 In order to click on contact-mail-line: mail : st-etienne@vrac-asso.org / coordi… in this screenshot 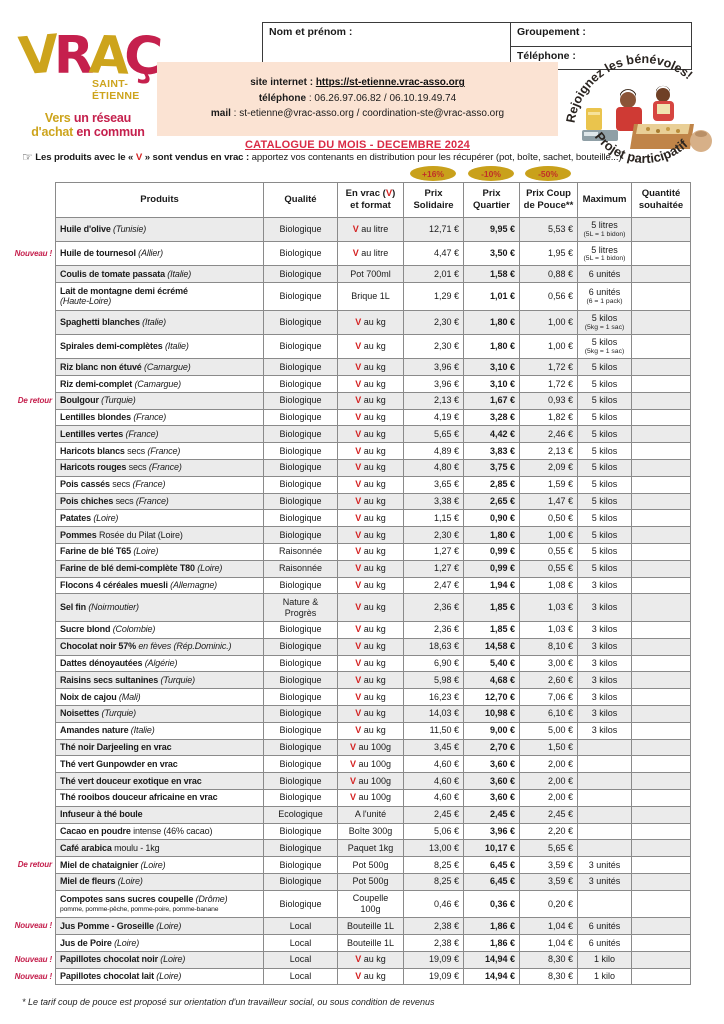, I will do `click(357, 114)`.